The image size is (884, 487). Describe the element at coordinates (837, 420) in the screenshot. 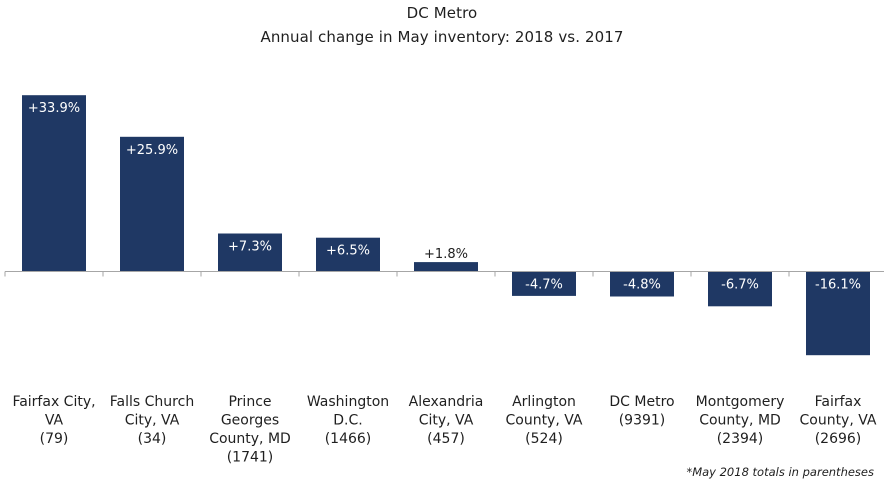

I see `x-tick-label: Fairfax County, VA (2696)` at that location.